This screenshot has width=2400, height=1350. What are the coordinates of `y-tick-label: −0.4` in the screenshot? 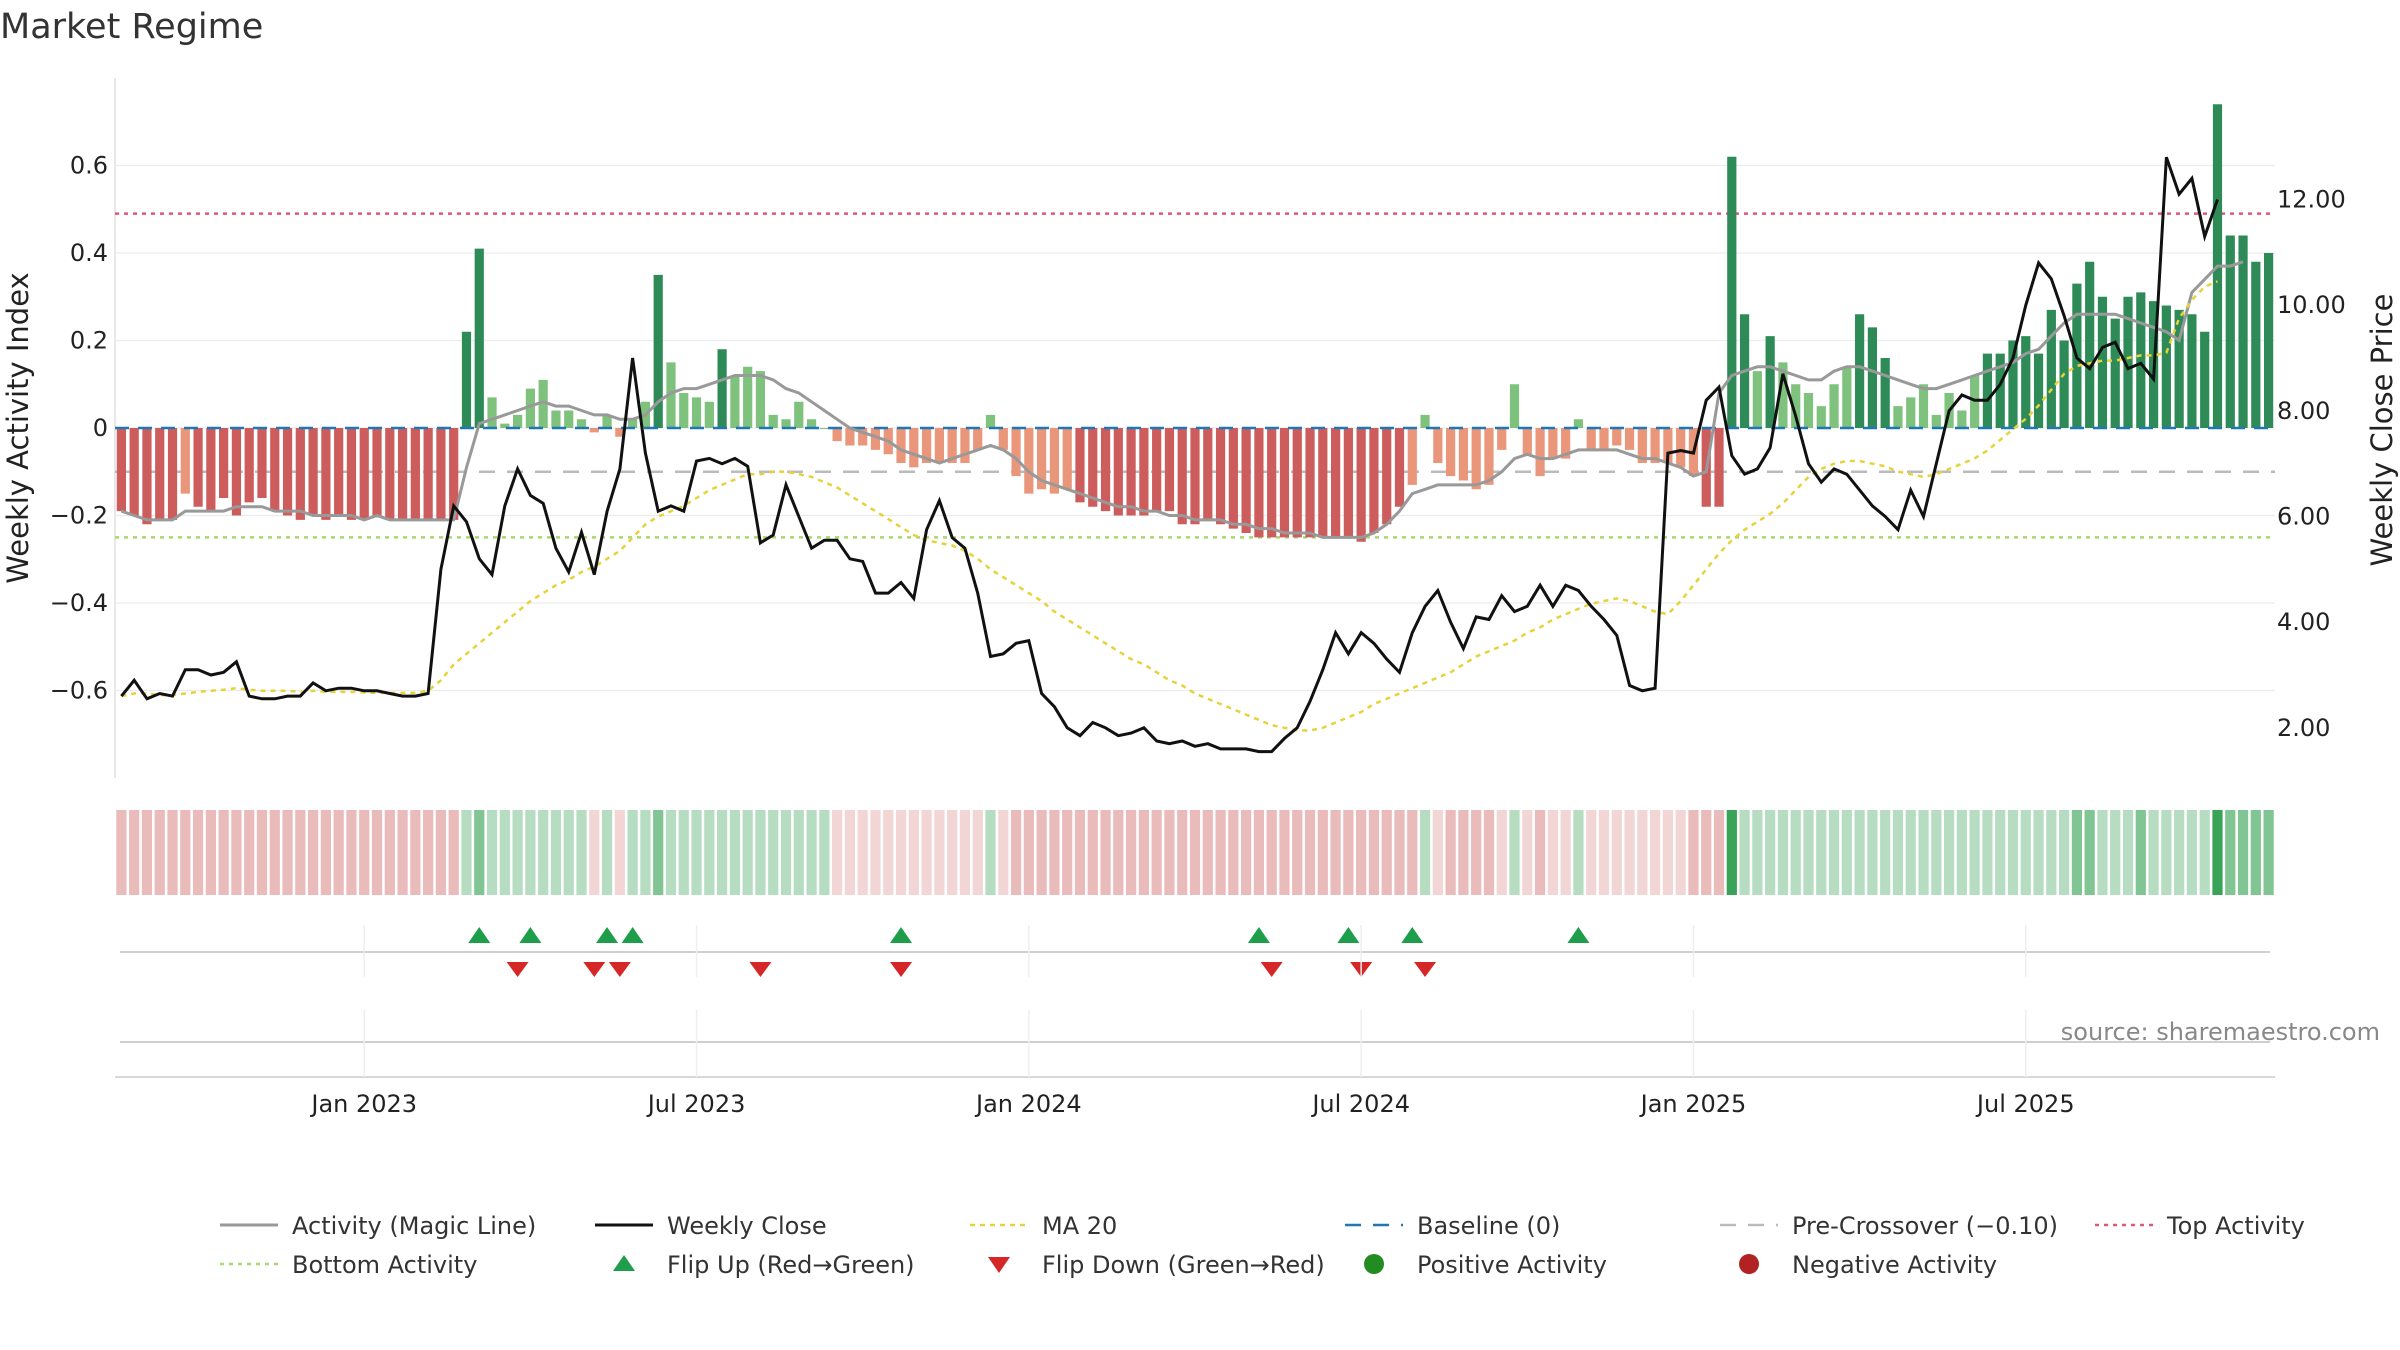 It's located at (79, 603).